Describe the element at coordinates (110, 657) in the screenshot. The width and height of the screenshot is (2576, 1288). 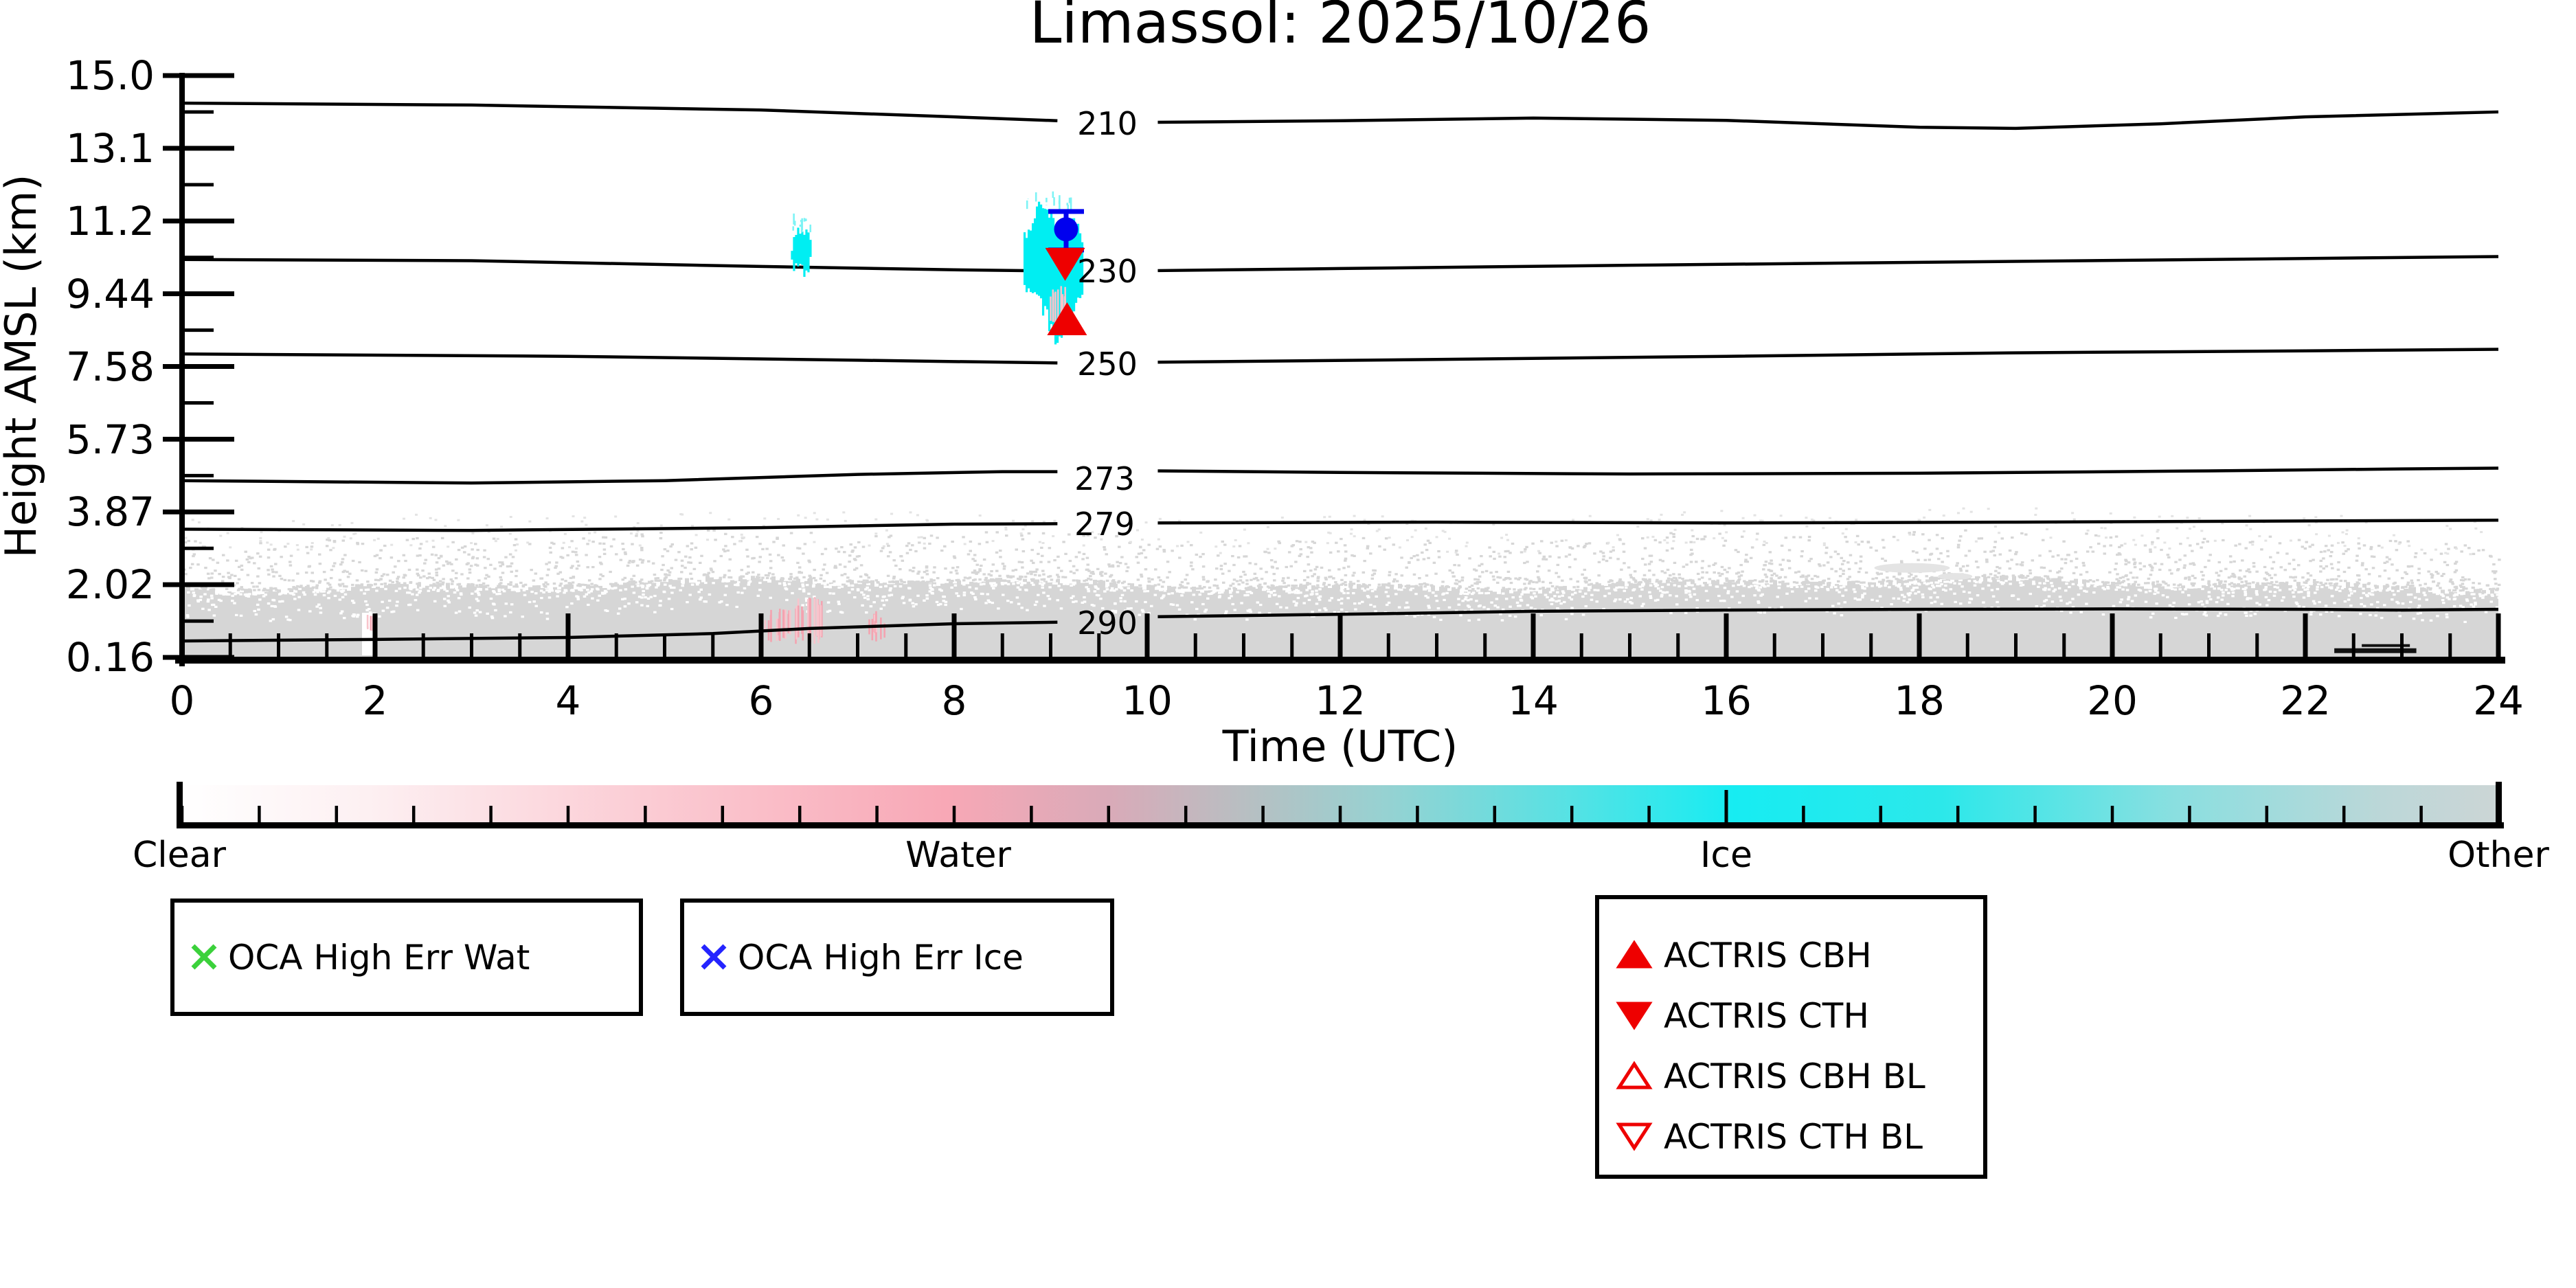
I see `y-tick-label: 0.16` at that location.